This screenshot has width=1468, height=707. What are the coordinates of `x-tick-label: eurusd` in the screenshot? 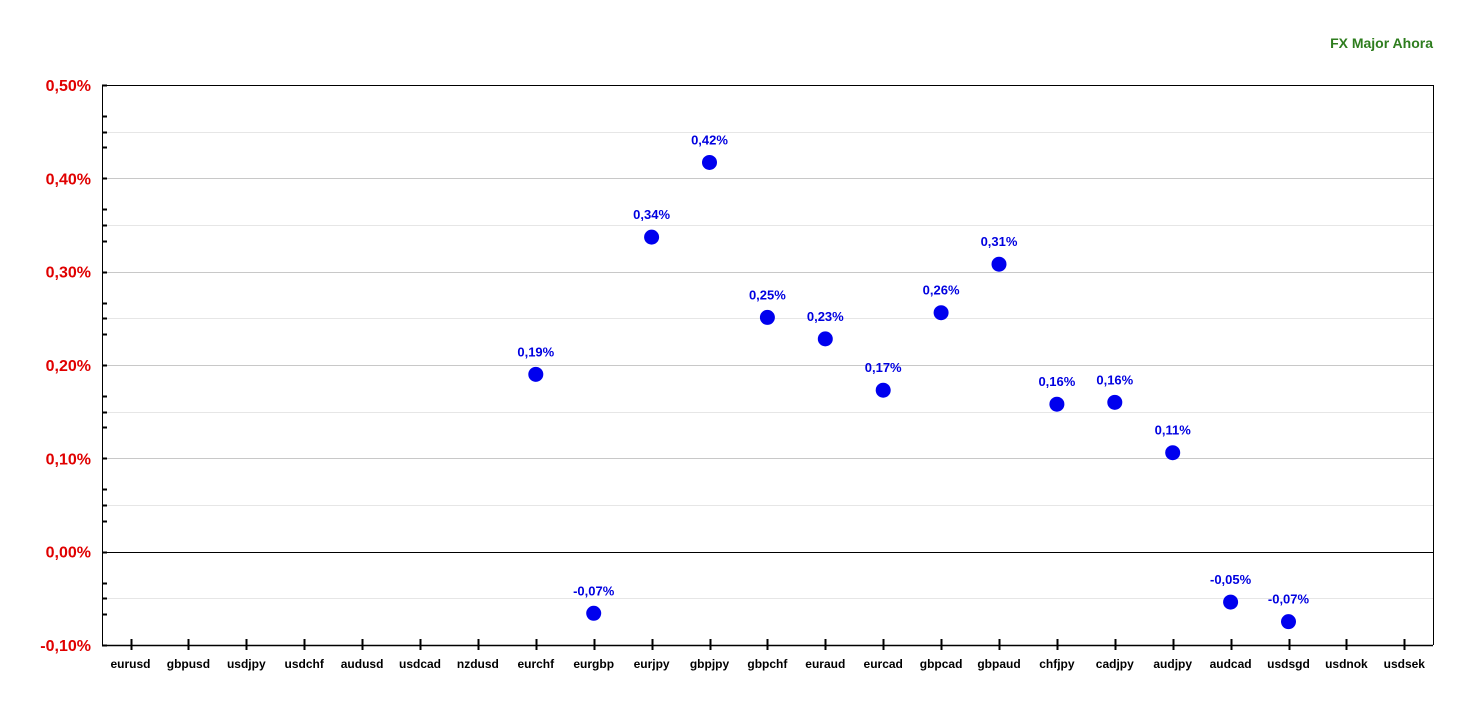 It's located at (130, 664).